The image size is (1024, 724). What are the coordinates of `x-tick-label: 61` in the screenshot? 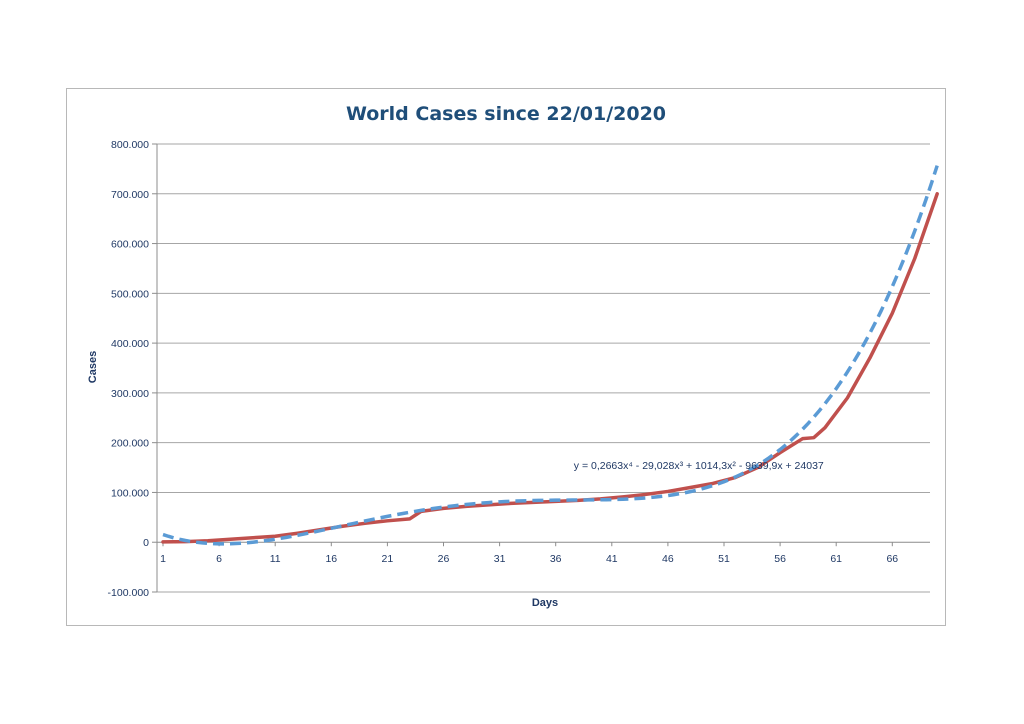 It's located at (836, 559).